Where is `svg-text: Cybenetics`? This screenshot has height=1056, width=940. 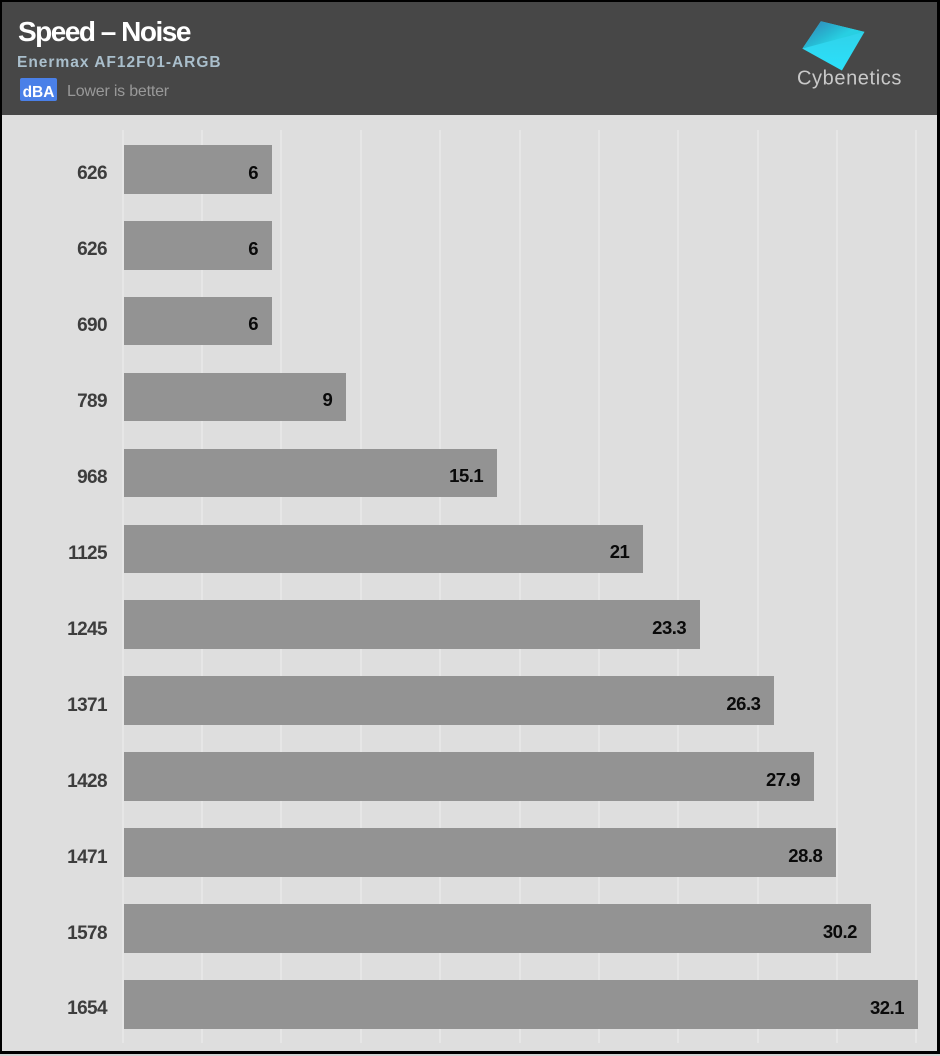 svg-text: Cybenetics is located at coordinates (849, 79).